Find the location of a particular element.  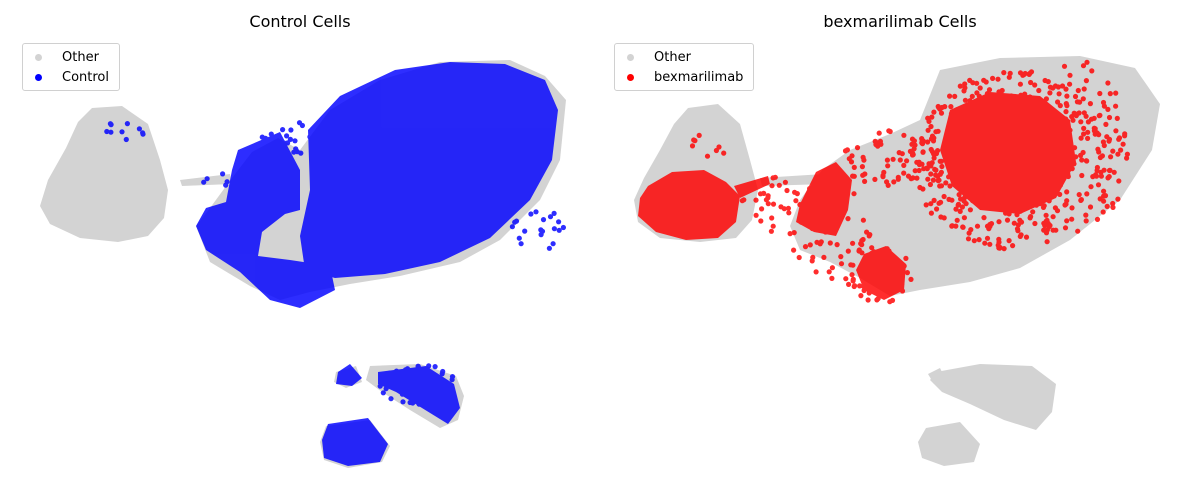

cluster-bottom-right-other is located at coordinates (993, 397).